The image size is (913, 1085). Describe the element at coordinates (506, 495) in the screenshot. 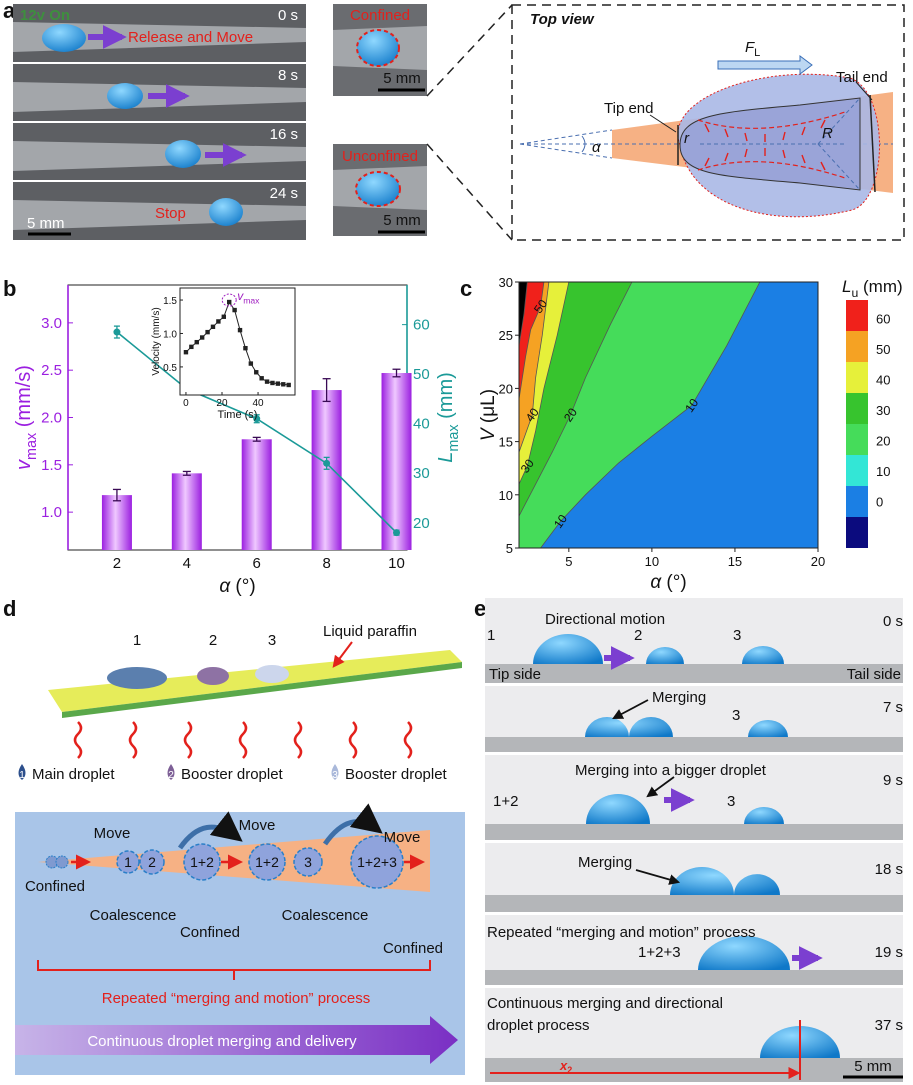

I see `y-tick-label: 10` at that location.